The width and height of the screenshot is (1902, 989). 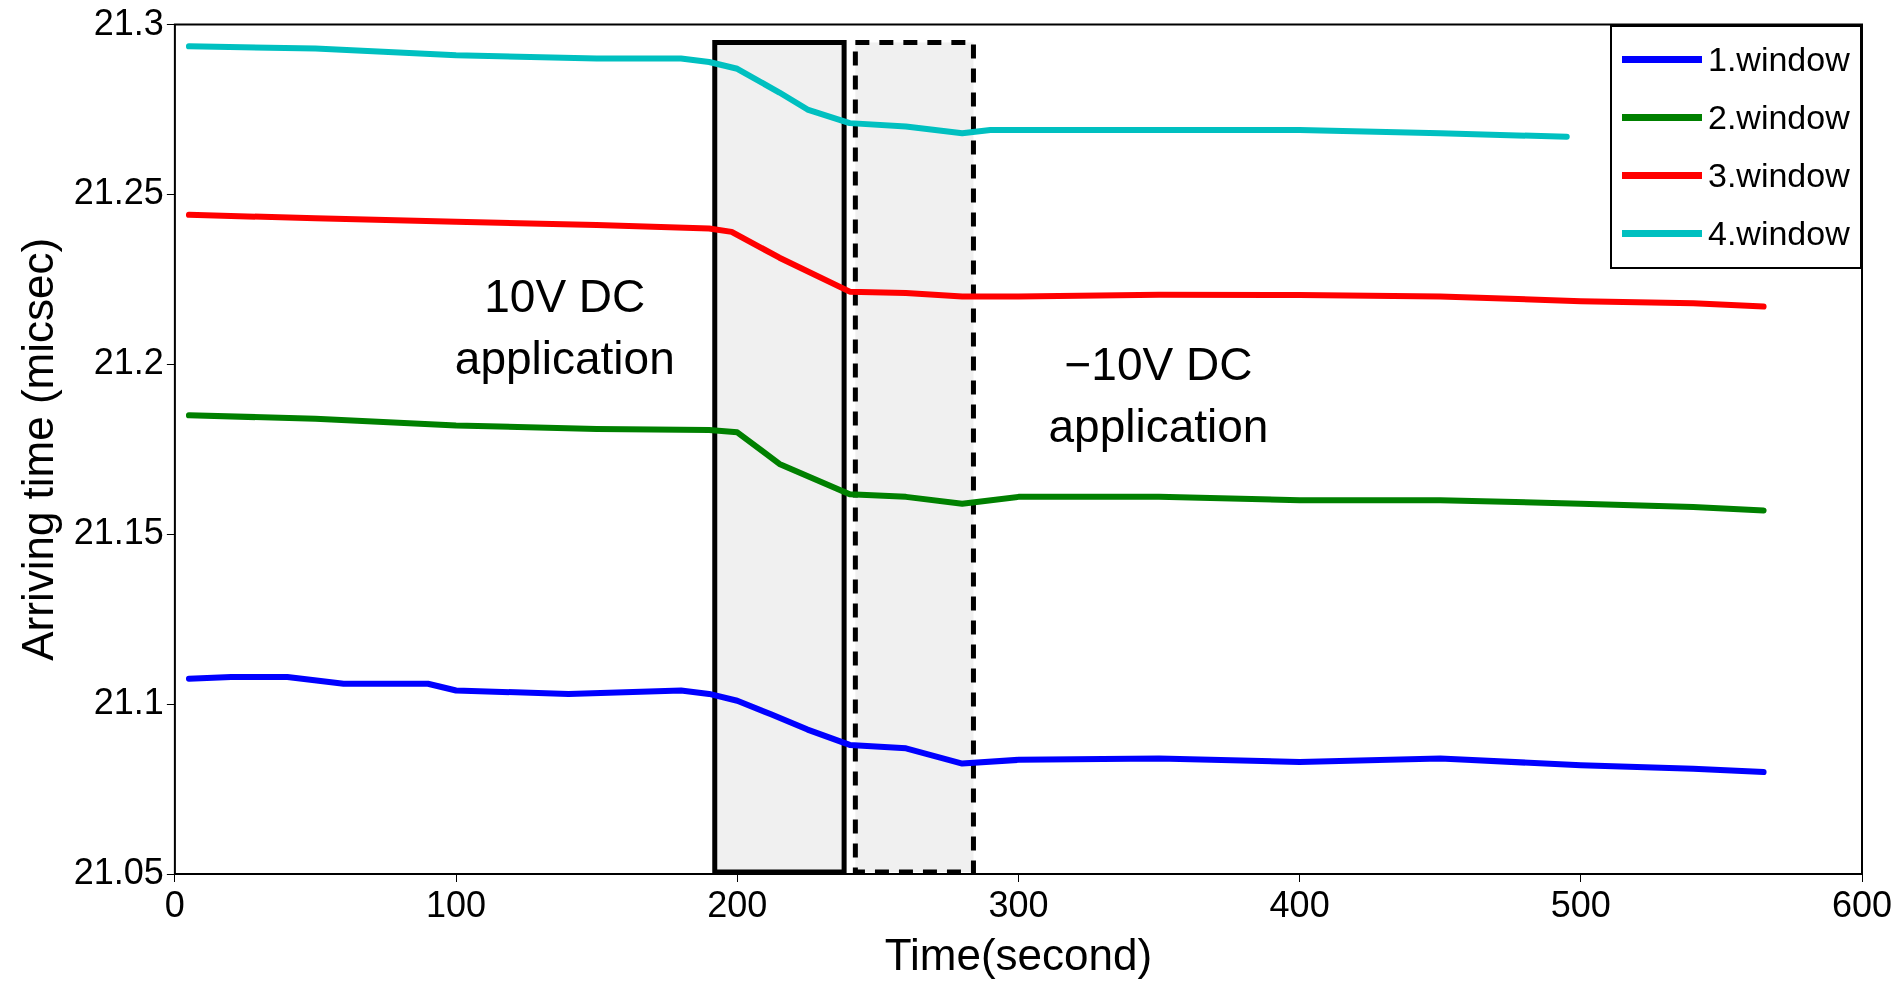 What do you see at coordinates (1779, 118) in the screenshot?
I see `legend-label: 2.window` at bounding box center [1779, 118].